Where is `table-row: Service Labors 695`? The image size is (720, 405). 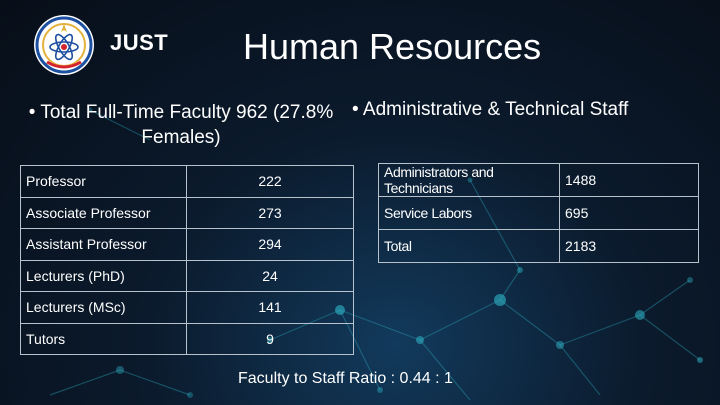 table-row: Service Labors 695 is located at coordinates (538, 213).